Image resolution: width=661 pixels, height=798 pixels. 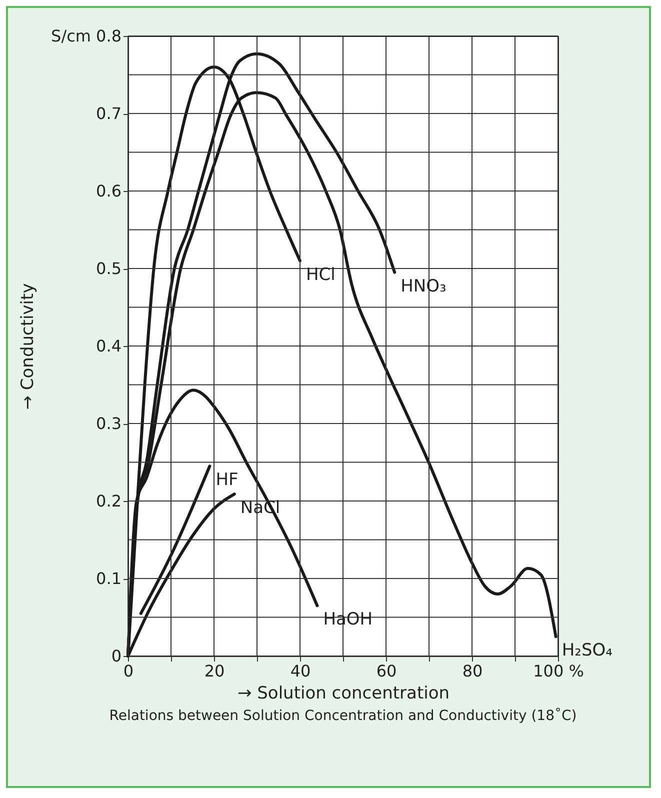 What do you see at coordinates (28, 346) in the screenshot?
I see `y-axis-title: → Conductivity` at bounding box center [28, 346].